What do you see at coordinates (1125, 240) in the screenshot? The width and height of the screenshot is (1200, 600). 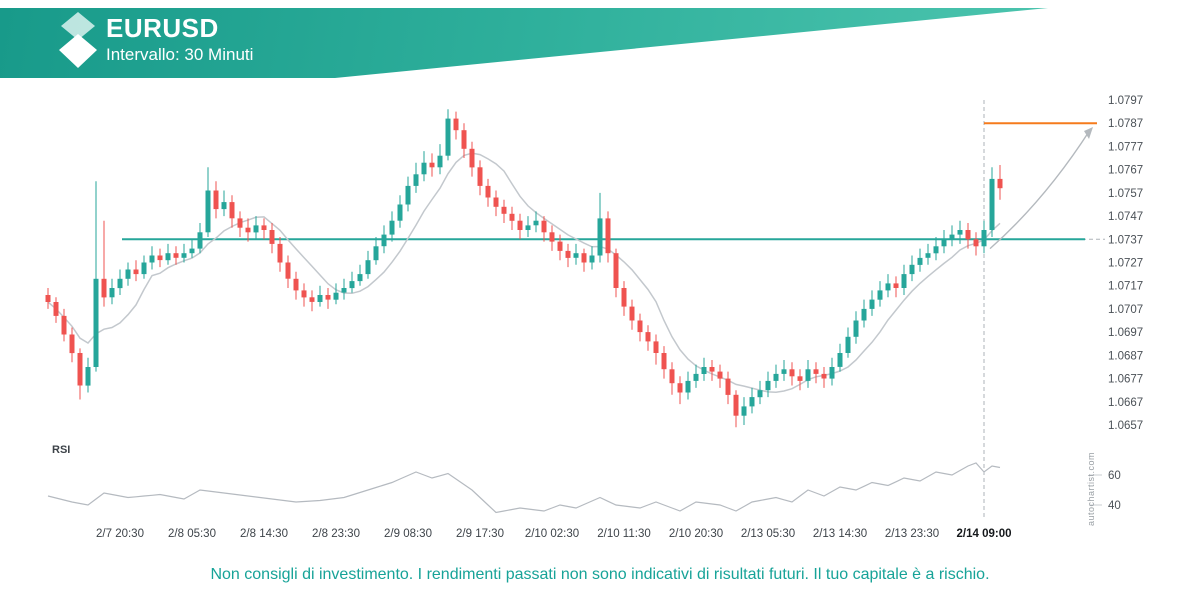 I see `price-axis-label: 1.0737` at bounding box center [1125, 240].